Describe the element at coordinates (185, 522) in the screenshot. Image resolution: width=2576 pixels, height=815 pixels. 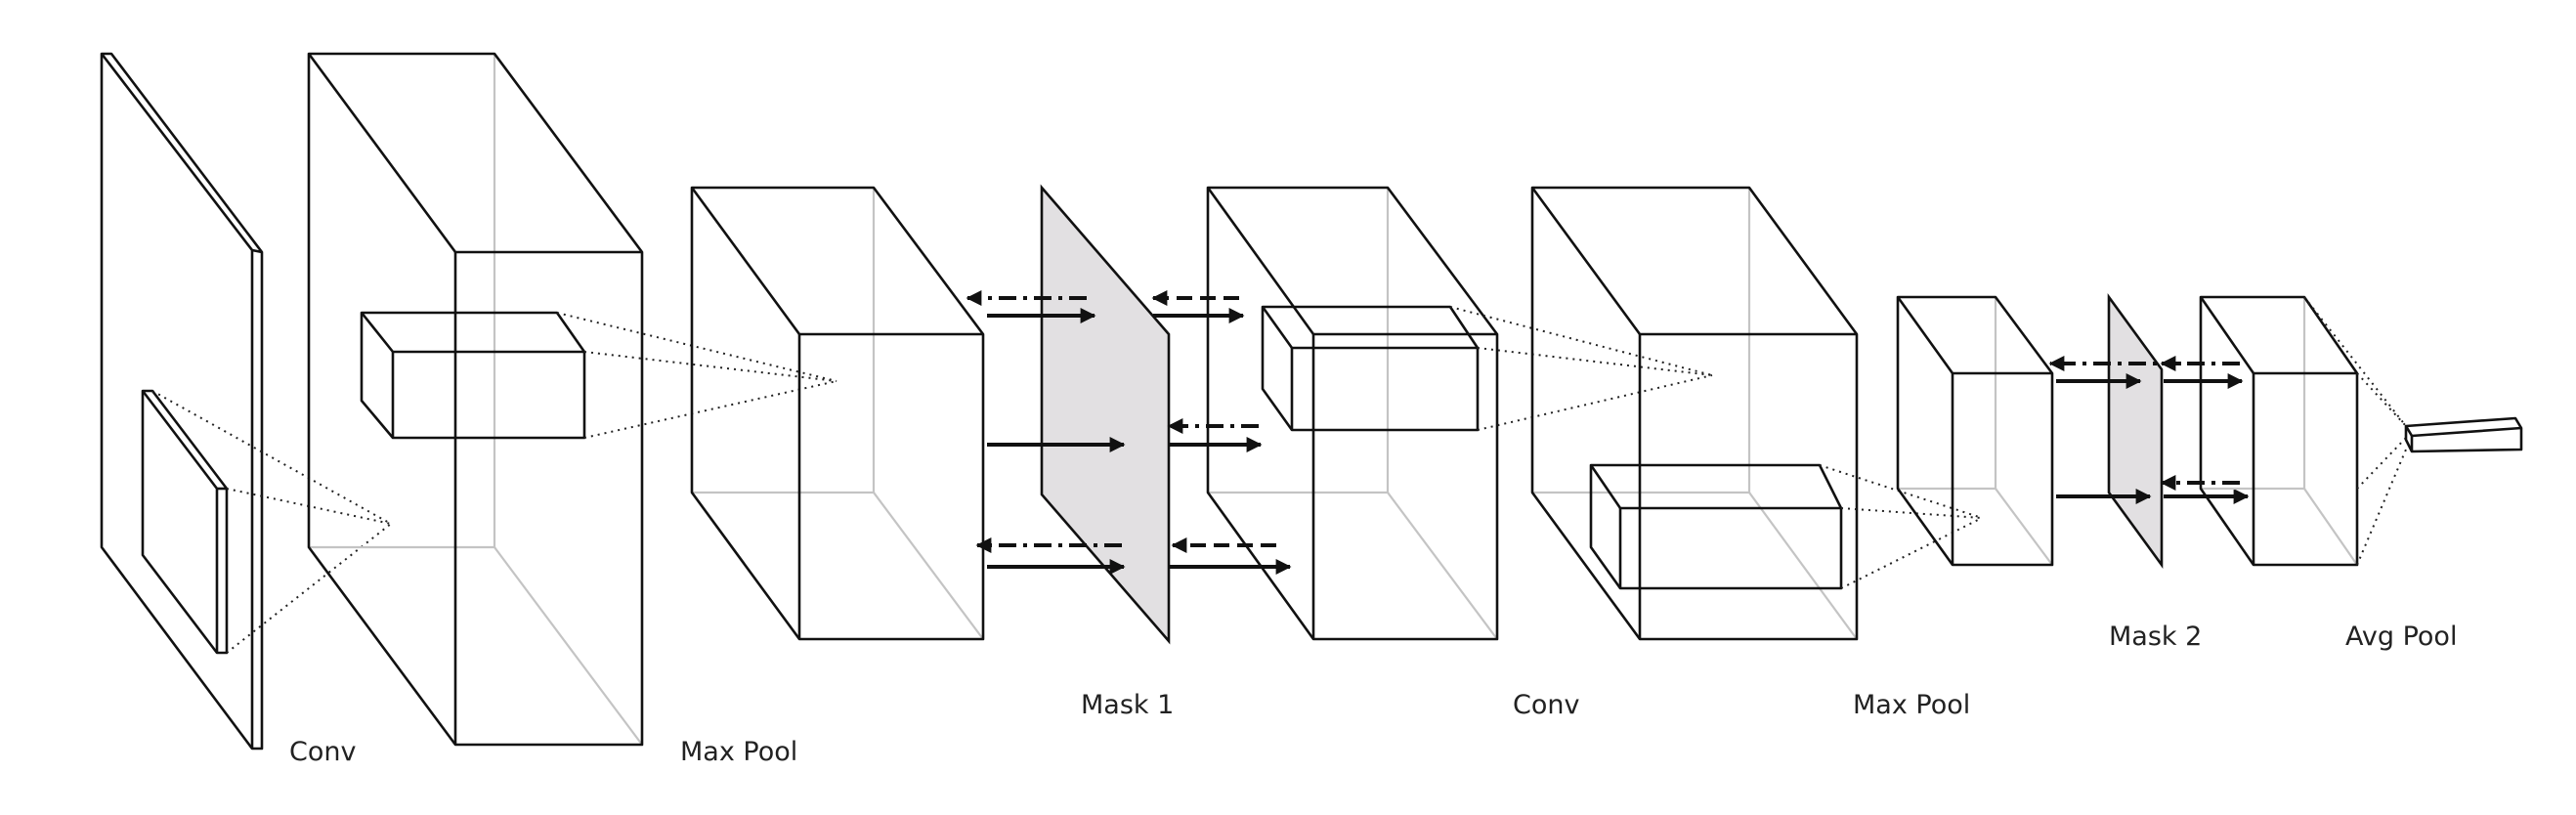
I see `input-patch` at that location.